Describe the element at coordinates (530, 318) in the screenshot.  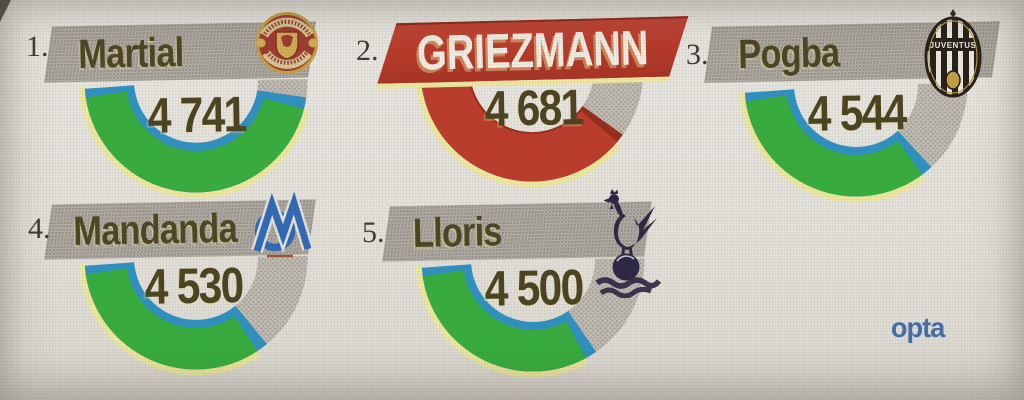
I see `gauge-arc-lloris` at that location.